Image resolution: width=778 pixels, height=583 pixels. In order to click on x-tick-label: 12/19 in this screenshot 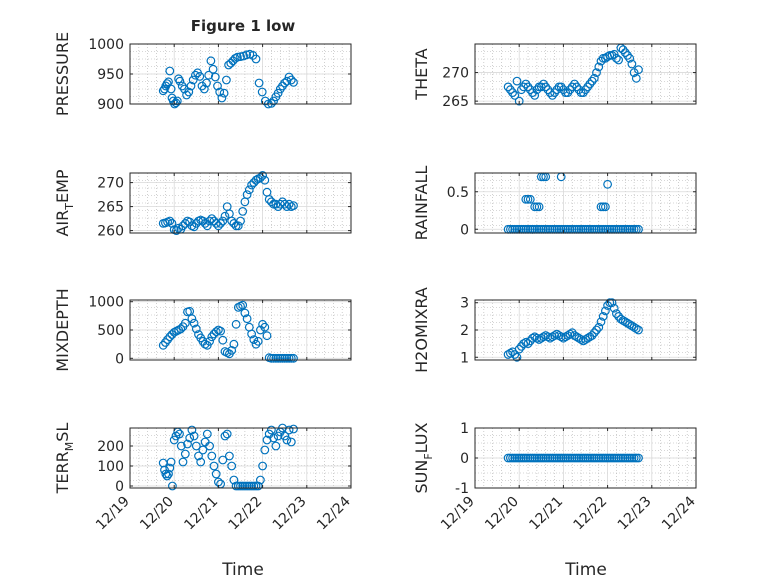, I will do `click(458, 514)`.